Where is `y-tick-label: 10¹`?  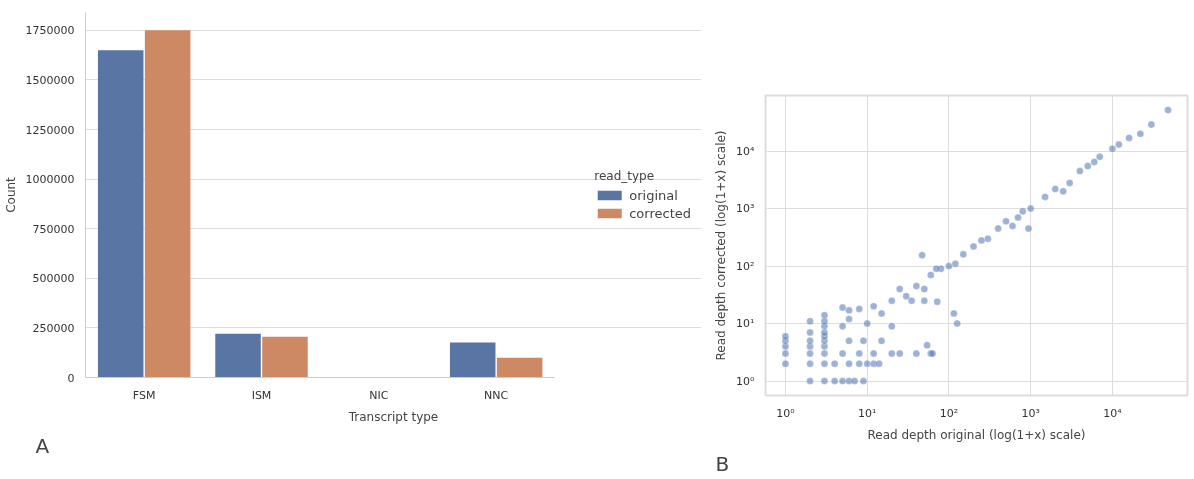 y-tick-label: 10¹ is located at coordinates (745, 324).